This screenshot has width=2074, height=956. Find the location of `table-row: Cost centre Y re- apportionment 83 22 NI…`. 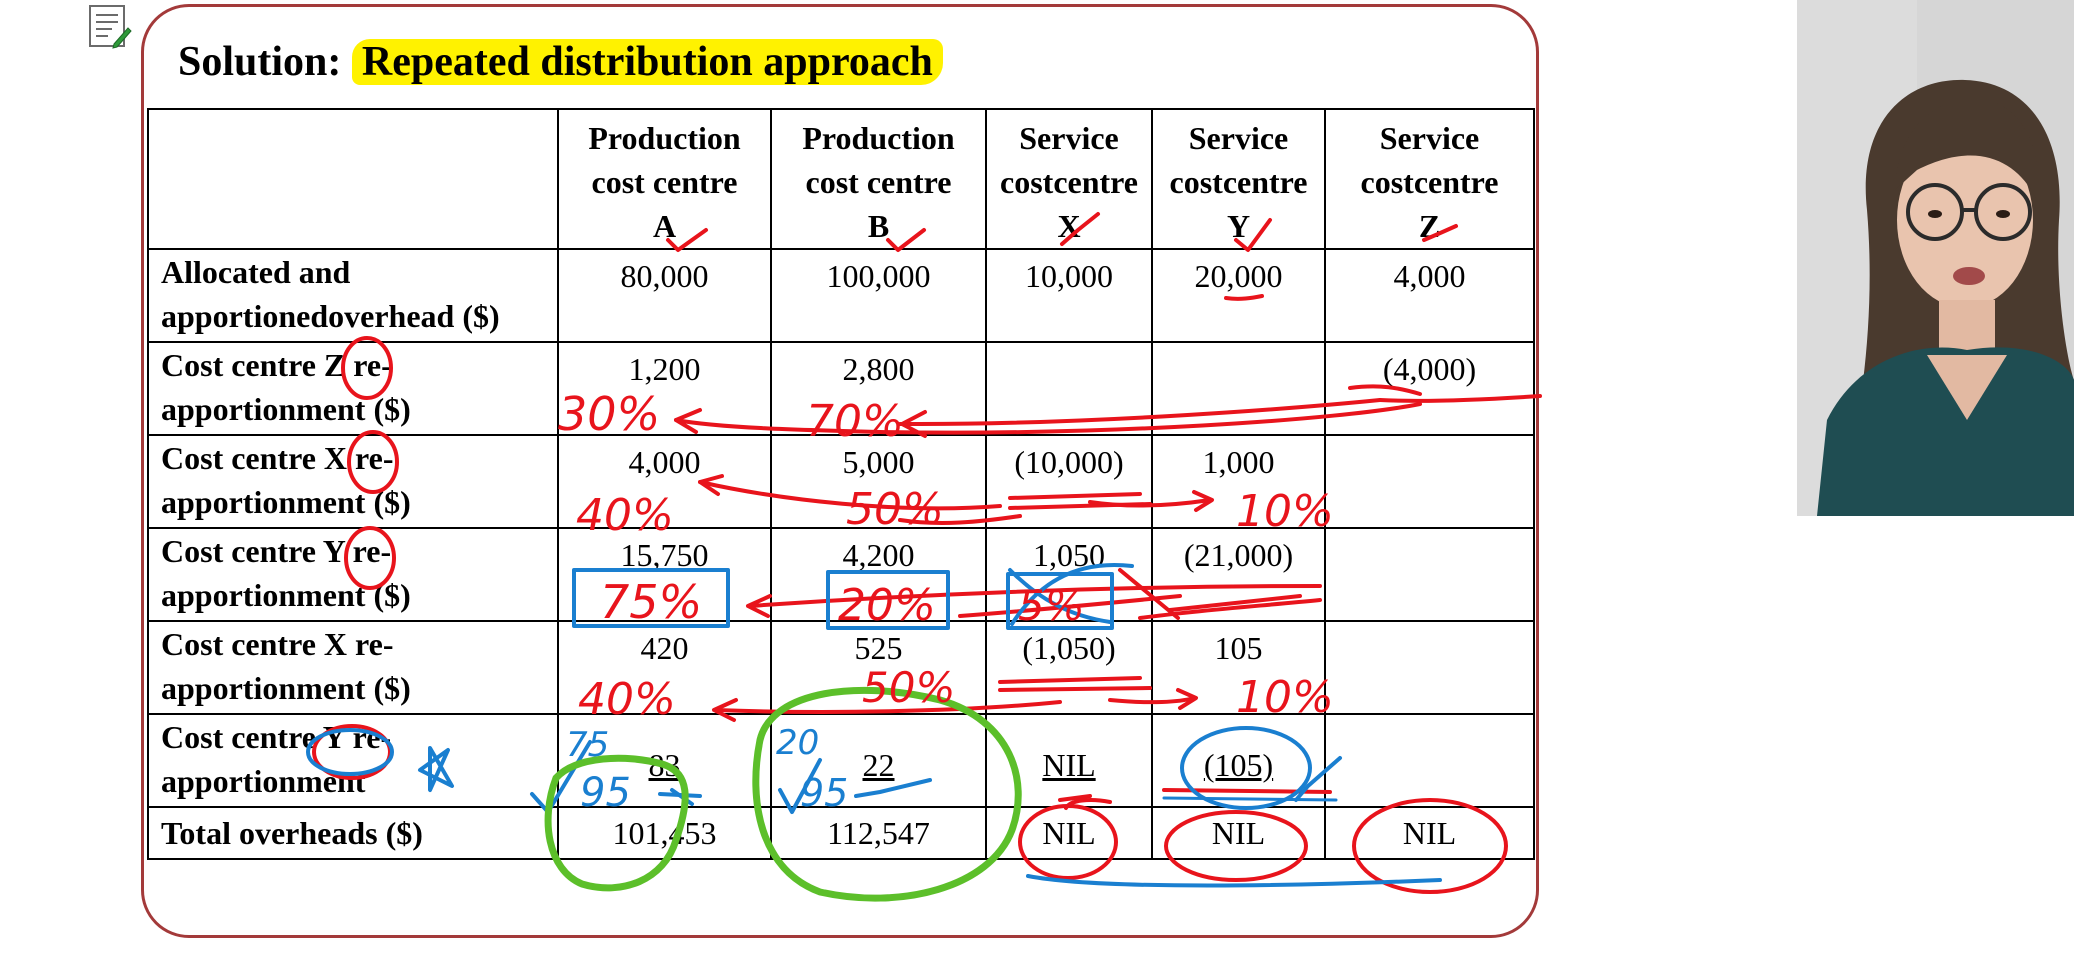

table-row: Cost centre Y re- apportionment 83 22 NI… is located at coordinates (841, 760).